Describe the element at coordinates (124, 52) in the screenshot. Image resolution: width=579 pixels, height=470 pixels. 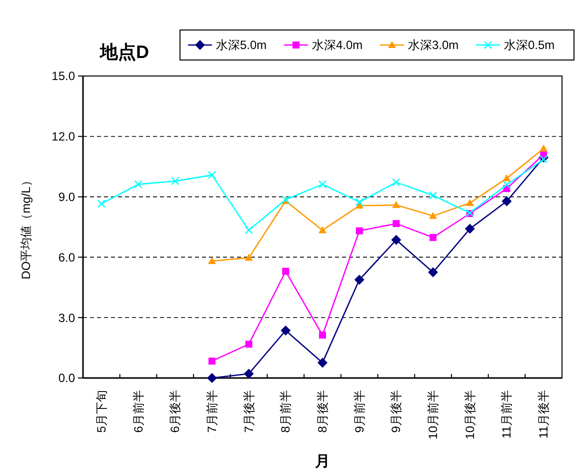
I see `chart-title: 地点D` at that location.